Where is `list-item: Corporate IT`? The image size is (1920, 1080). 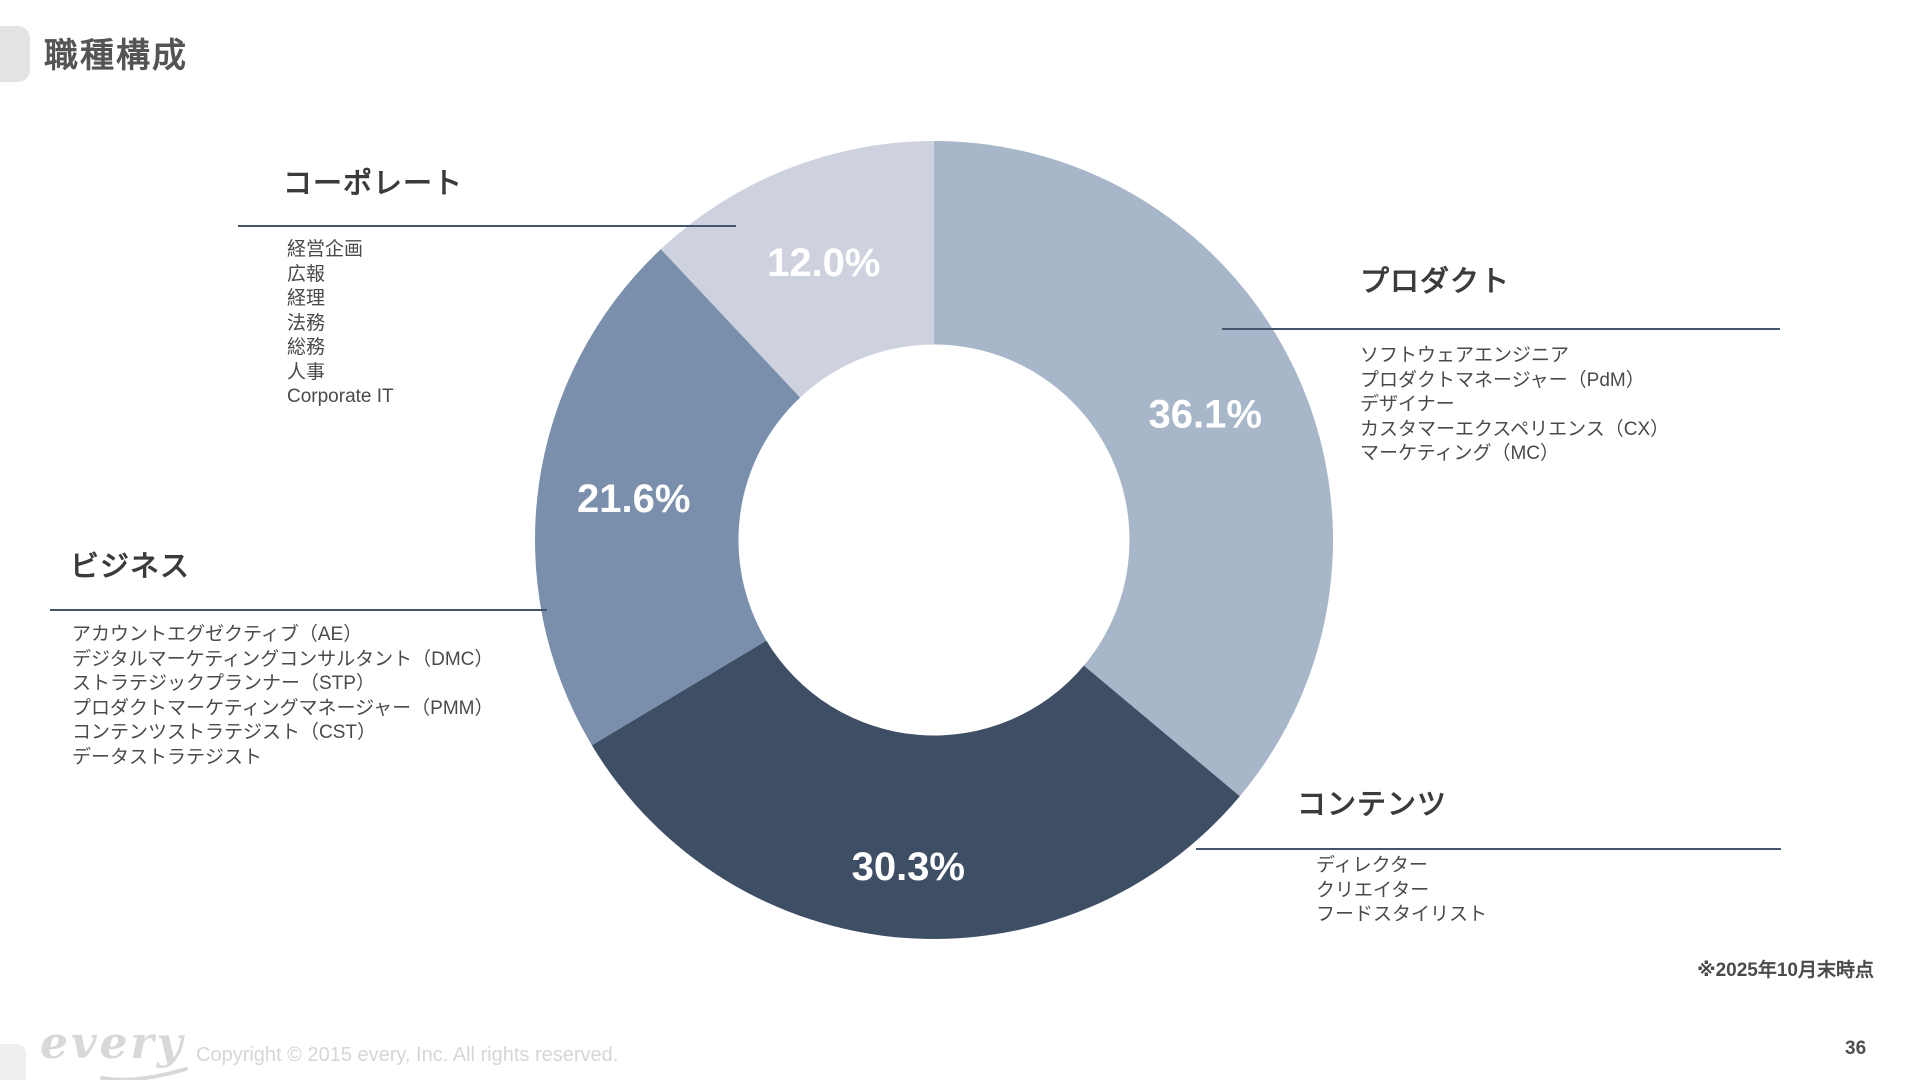 list-item: Corporate IT is located at coordinates (340, 396).